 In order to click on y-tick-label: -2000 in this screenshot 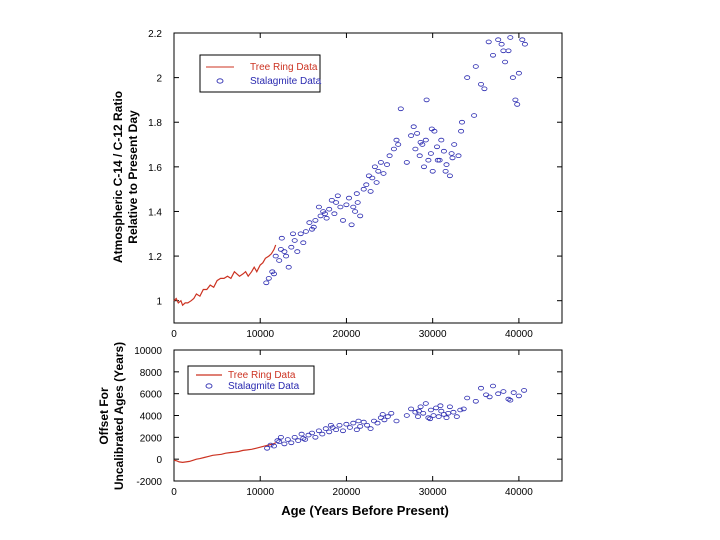, I will do `click(149, 482)`.